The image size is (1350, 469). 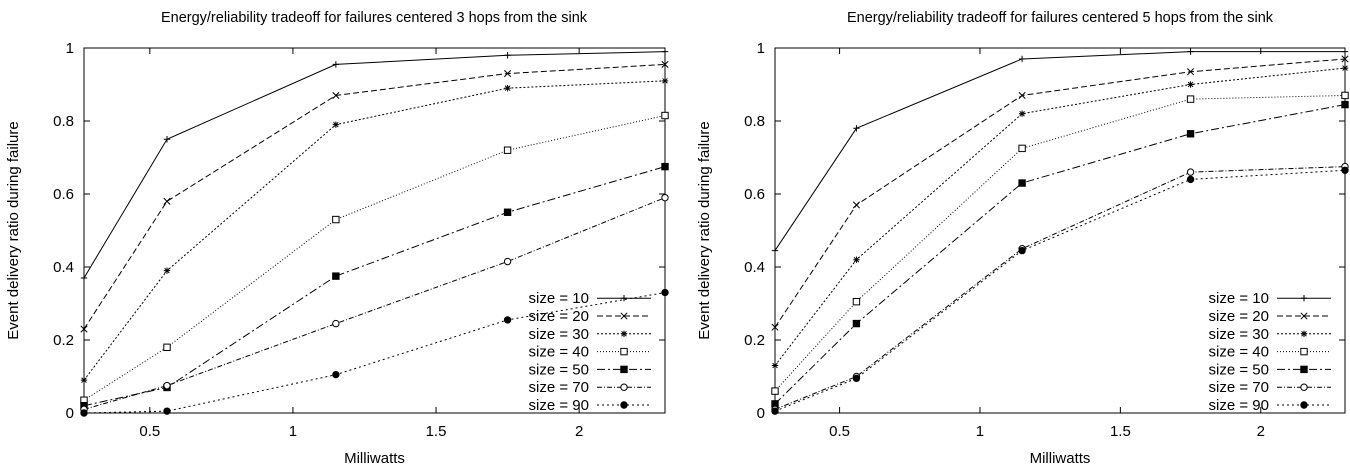 I want to click on legend-label: size = 90, so click(x=559, y=405).